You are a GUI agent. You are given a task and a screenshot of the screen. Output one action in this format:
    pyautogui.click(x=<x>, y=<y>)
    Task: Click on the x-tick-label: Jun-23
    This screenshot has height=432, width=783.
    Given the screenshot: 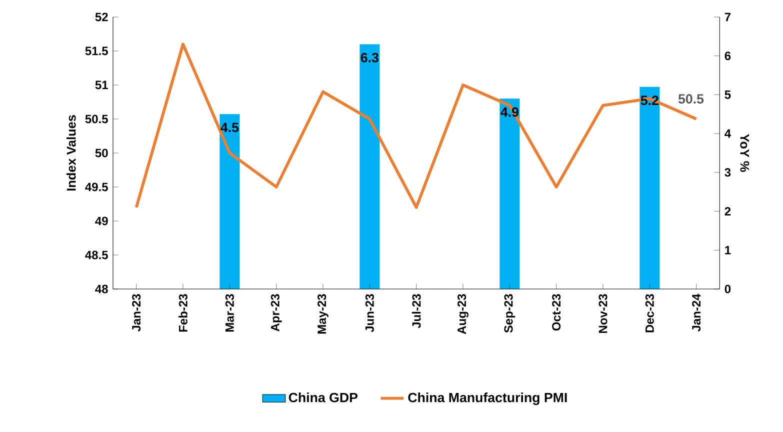 What is the action you would take?
    pyautogui.click(x=369, y=313)
    